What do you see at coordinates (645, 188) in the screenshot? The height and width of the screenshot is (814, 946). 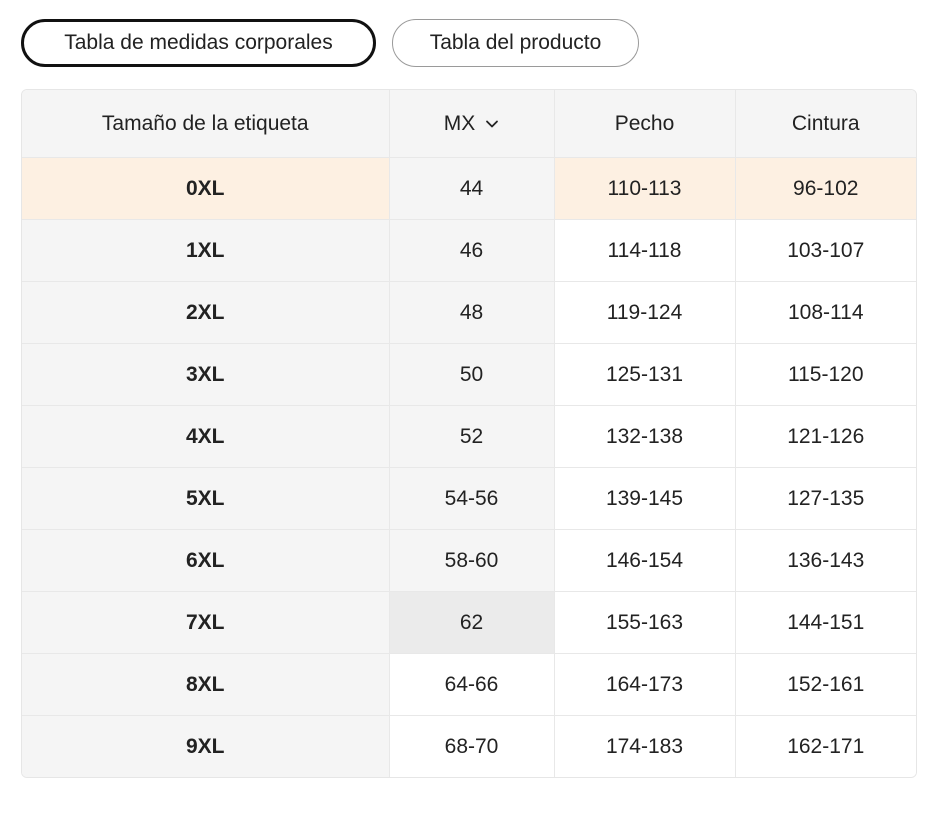 I see `chest-cell: 110-113` at bounding box center [645, 188].